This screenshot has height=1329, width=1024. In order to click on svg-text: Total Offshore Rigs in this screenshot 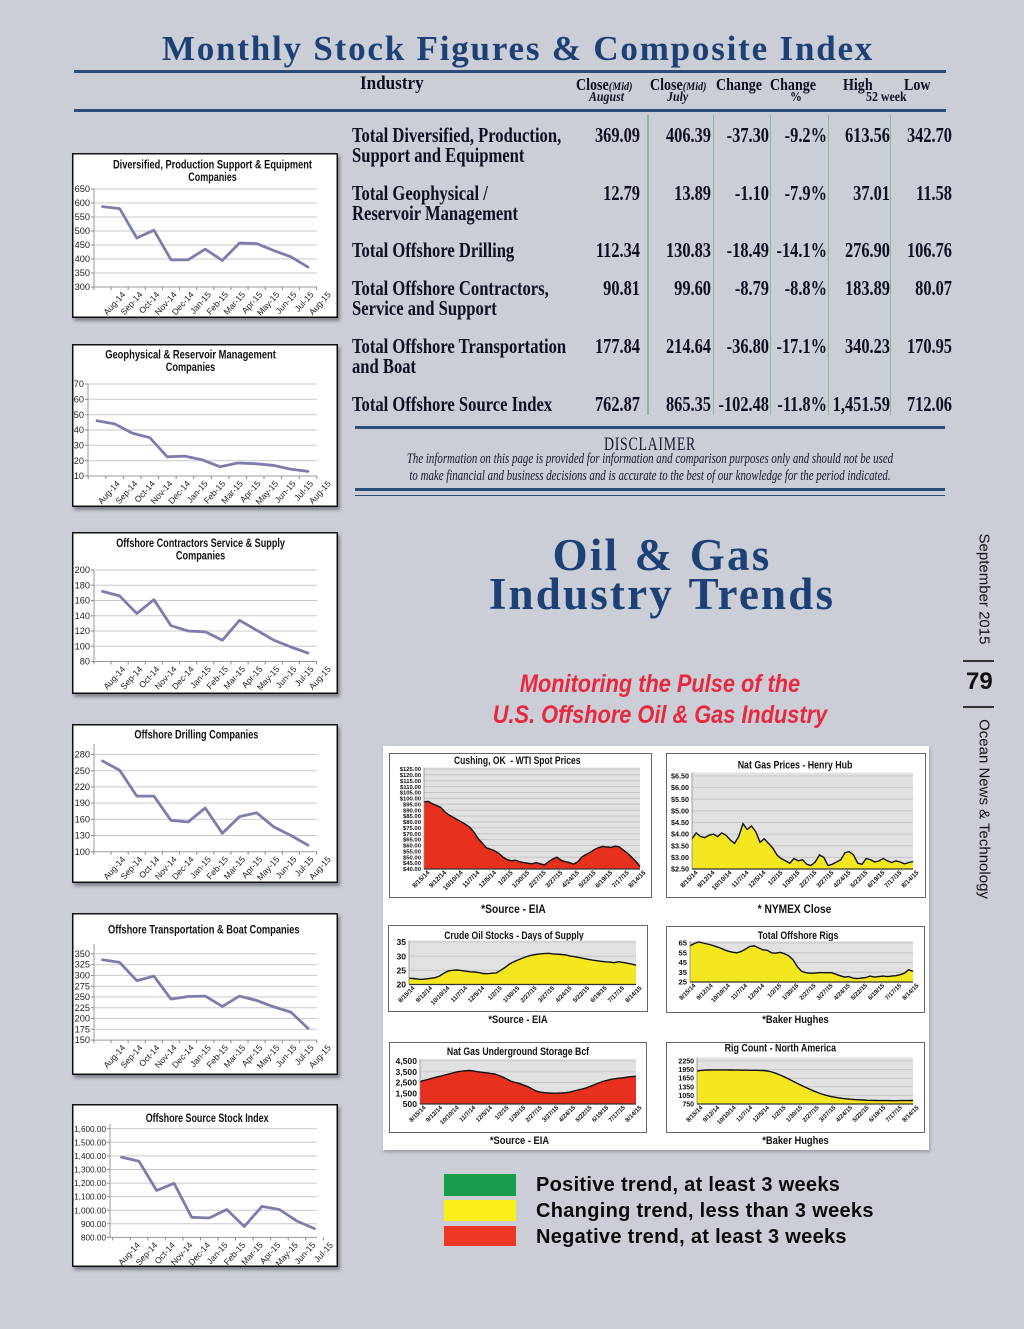, I will do `click(798, 936)`.